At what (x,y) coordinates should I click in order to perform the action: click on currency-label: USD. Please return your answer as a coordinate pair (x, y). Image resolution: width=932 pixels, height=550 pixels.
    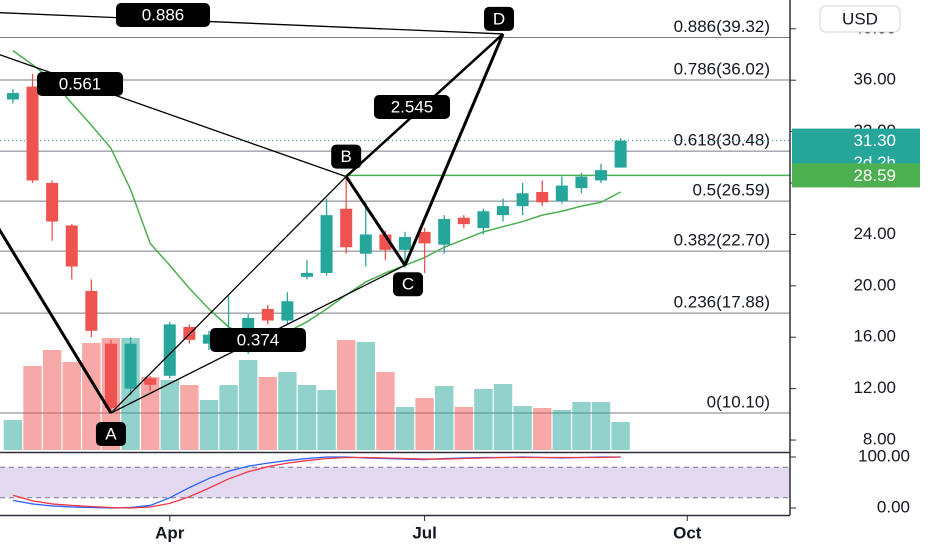
    Looking at the image, I should click on (860, 18).